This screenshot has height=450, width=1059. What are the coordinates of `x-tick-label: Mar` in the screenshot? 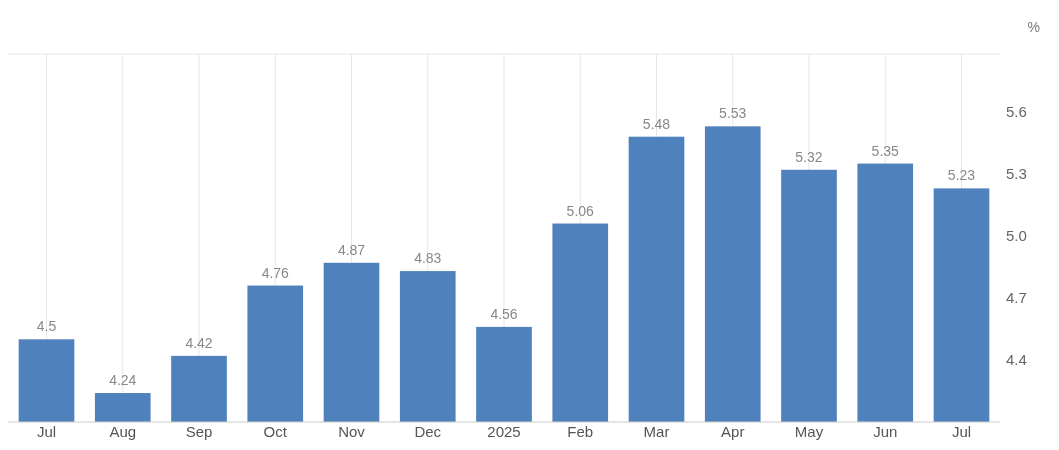 It's located at (656, 431).